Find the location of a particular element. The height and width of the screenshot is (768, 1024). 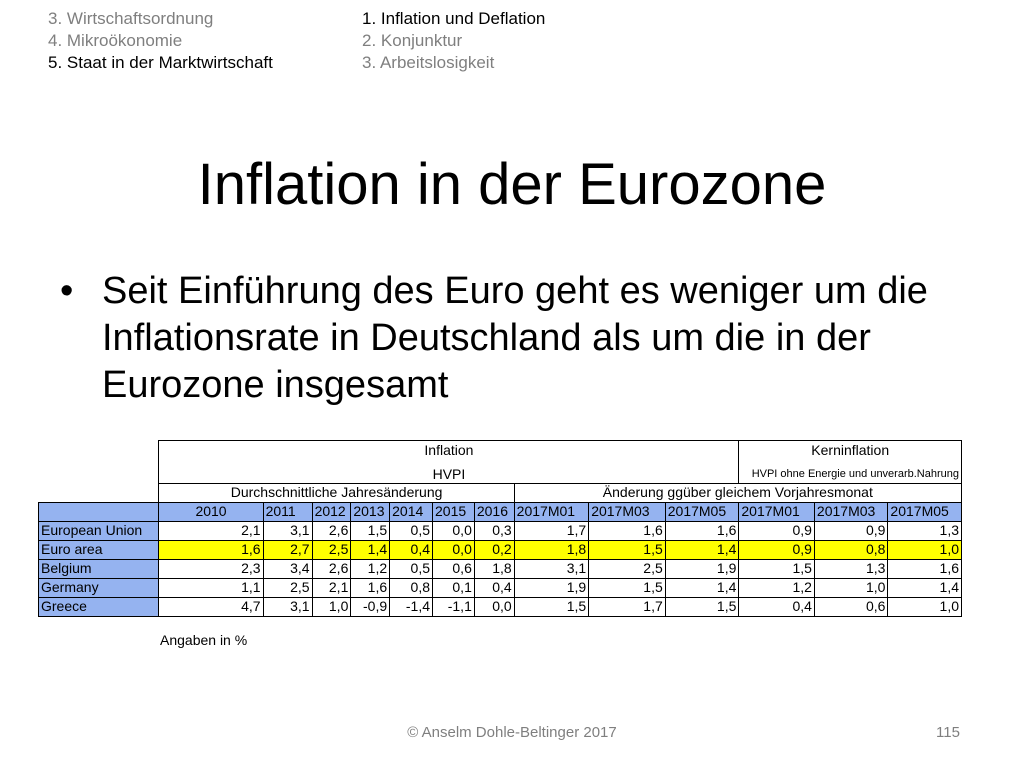

year-header: 2015 is located at coordinates (453, 511).